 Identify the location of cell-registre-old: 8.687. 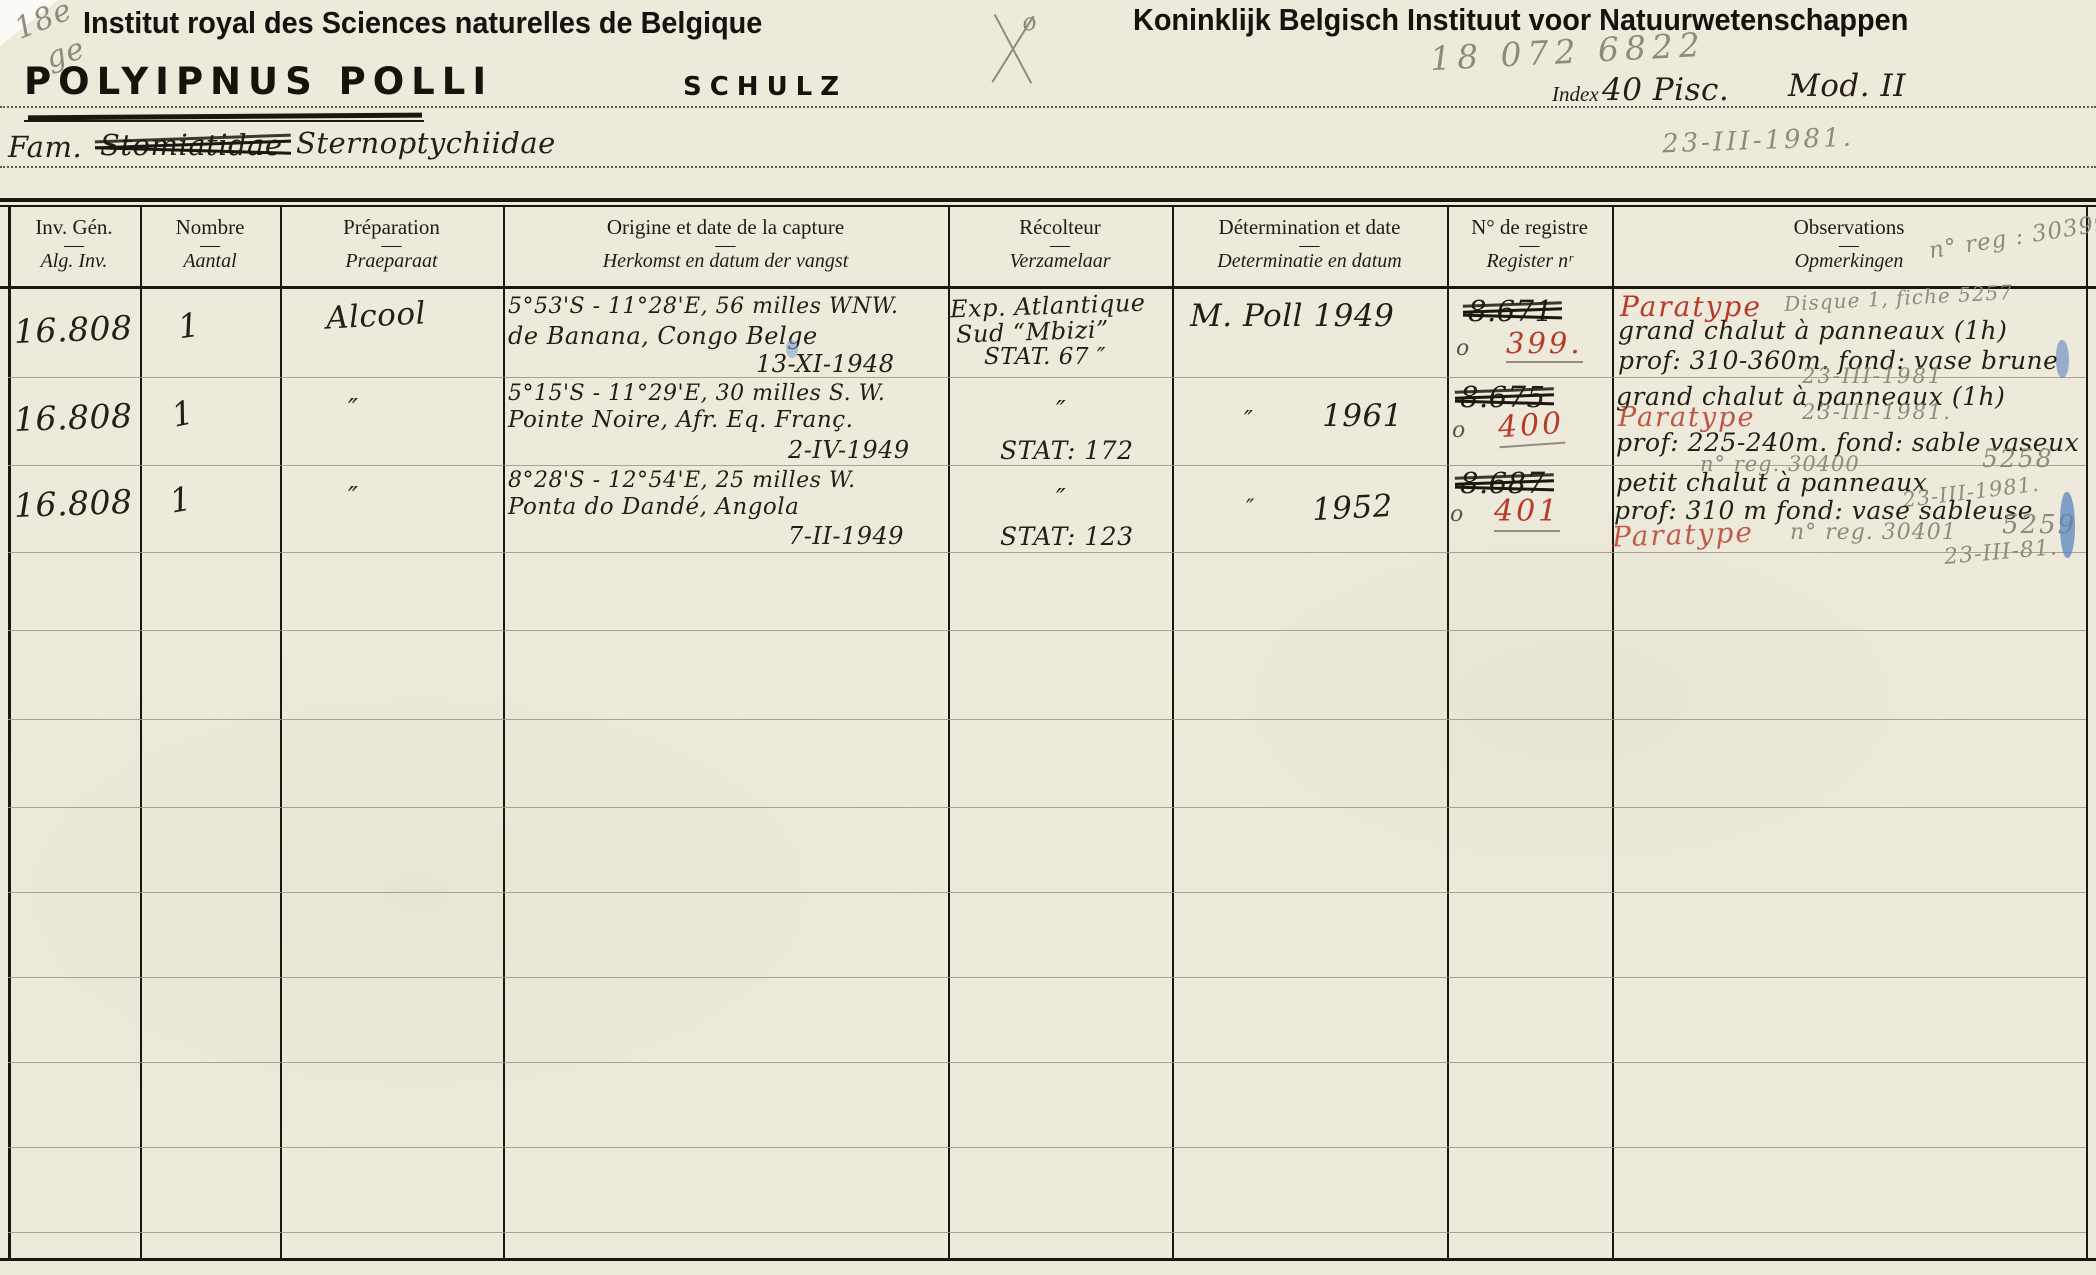
(1503, 483).